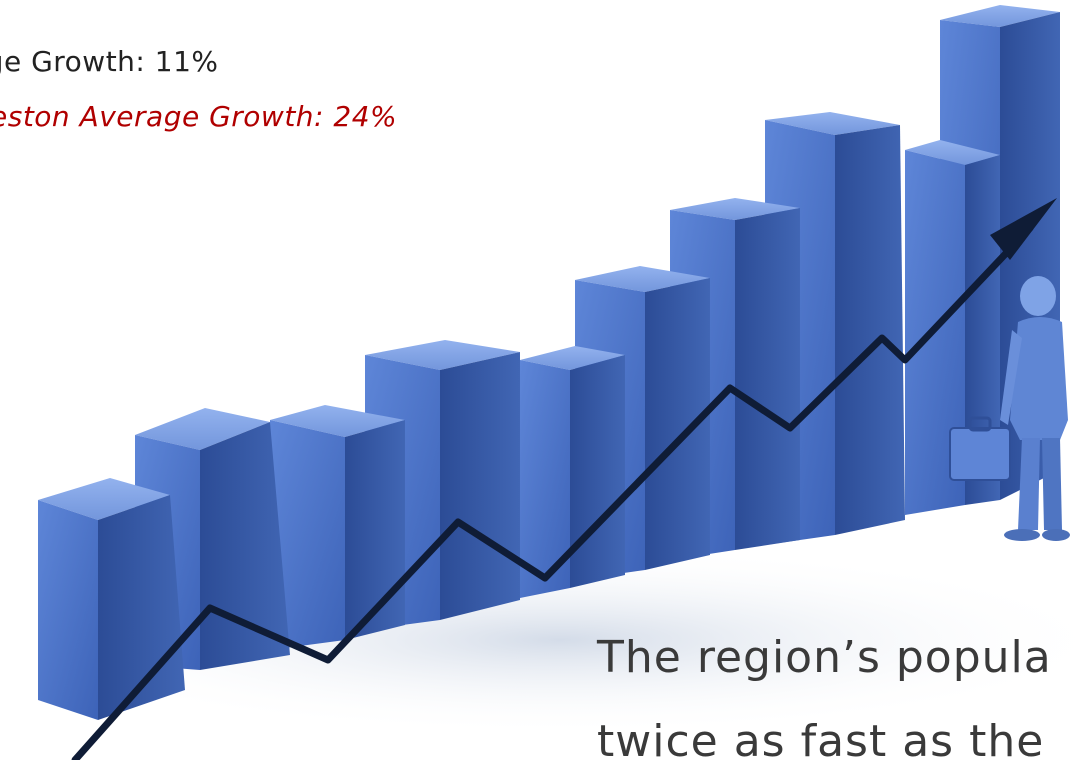 Image resolution: width=1091 pixels, height=767 pixels. What do you see at coordinates (109, 61) in the screenshot?
I see `national-average-growth-text: rage Growth: 11%` at bounding box center [109, 61].